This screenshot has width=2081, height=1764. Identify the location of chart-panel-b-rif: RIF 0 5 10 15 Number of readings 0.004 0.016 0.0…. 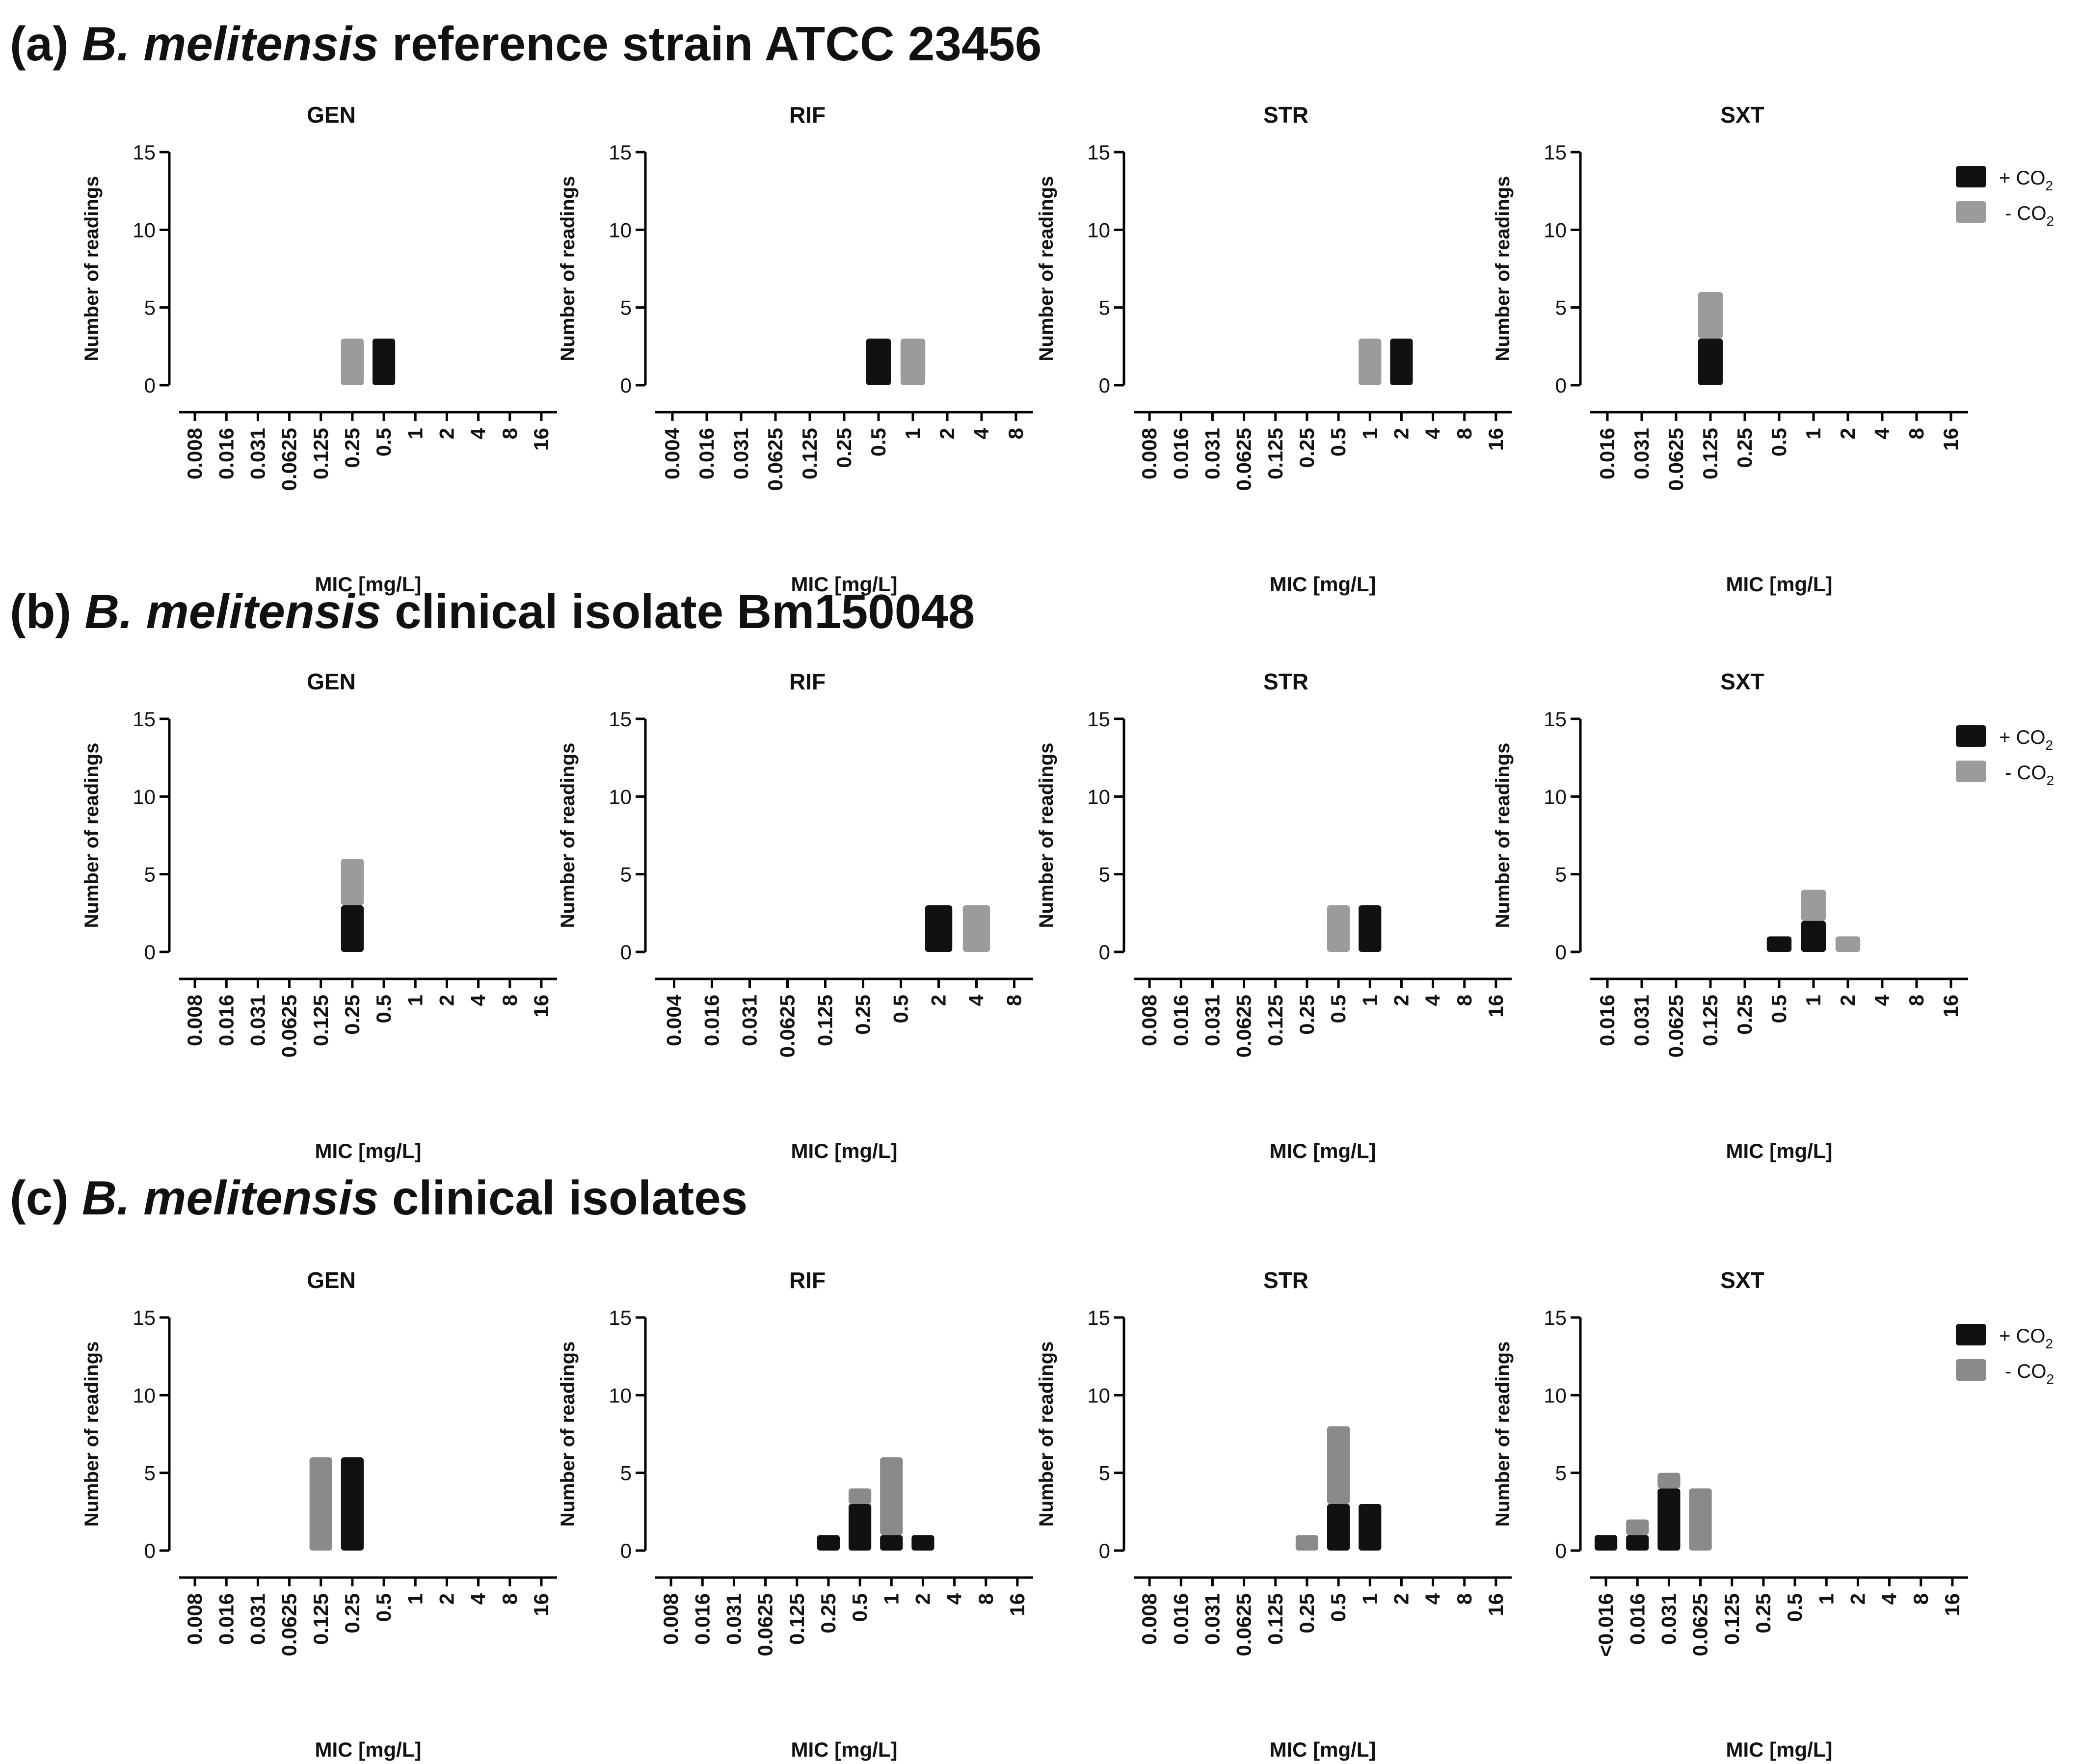
(784, 907).